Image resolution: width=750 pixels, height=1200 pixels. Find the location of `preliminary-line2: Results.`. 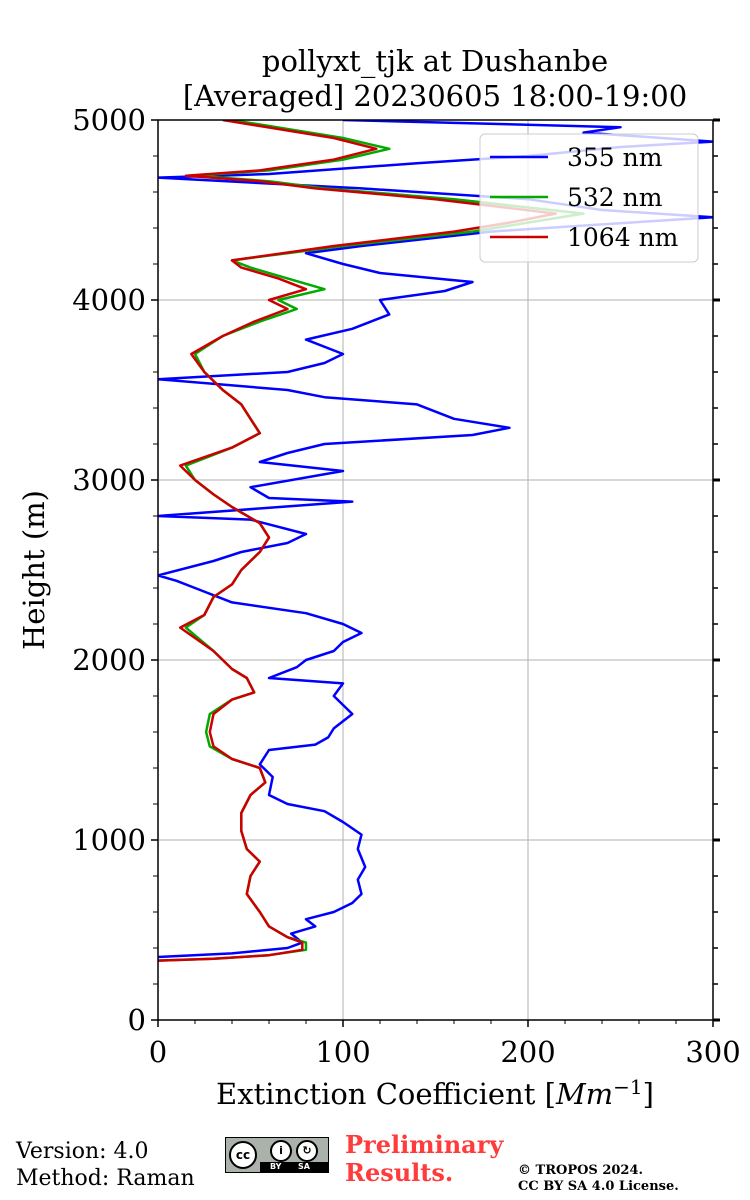

preliminary-line2: Results. is located at coordinates (399, 1172).